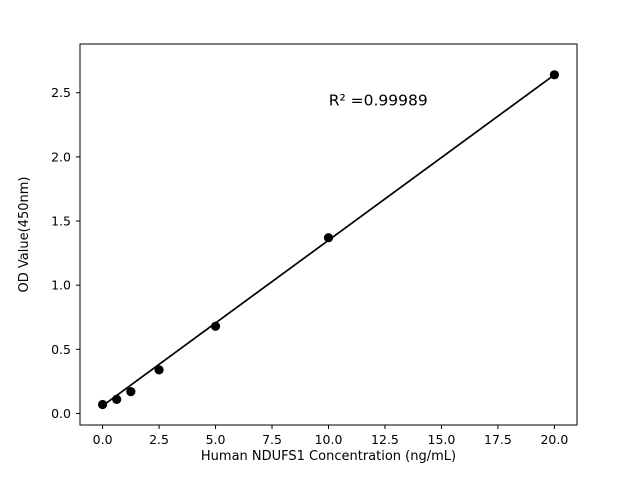 This screenshot has height=480, width=640. Describe the element at coordinates (103, 439) in the screenshot. I see `x-tick-label: 0.0` at that location.